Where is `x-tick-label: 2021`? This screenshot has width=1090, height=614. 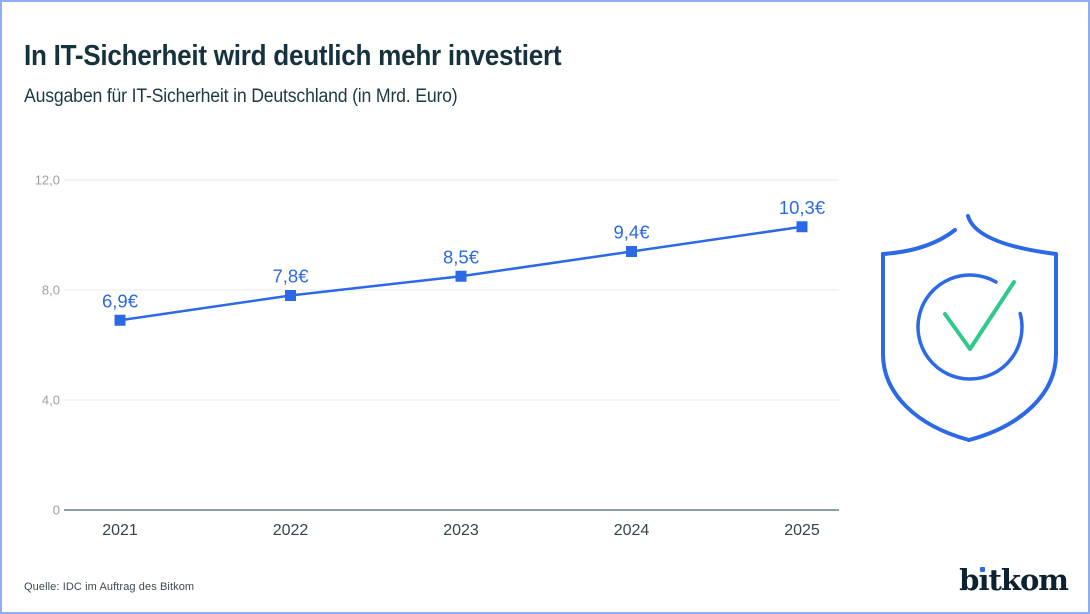
x-tick-label: 2021 is located at coordinates (120, 530).